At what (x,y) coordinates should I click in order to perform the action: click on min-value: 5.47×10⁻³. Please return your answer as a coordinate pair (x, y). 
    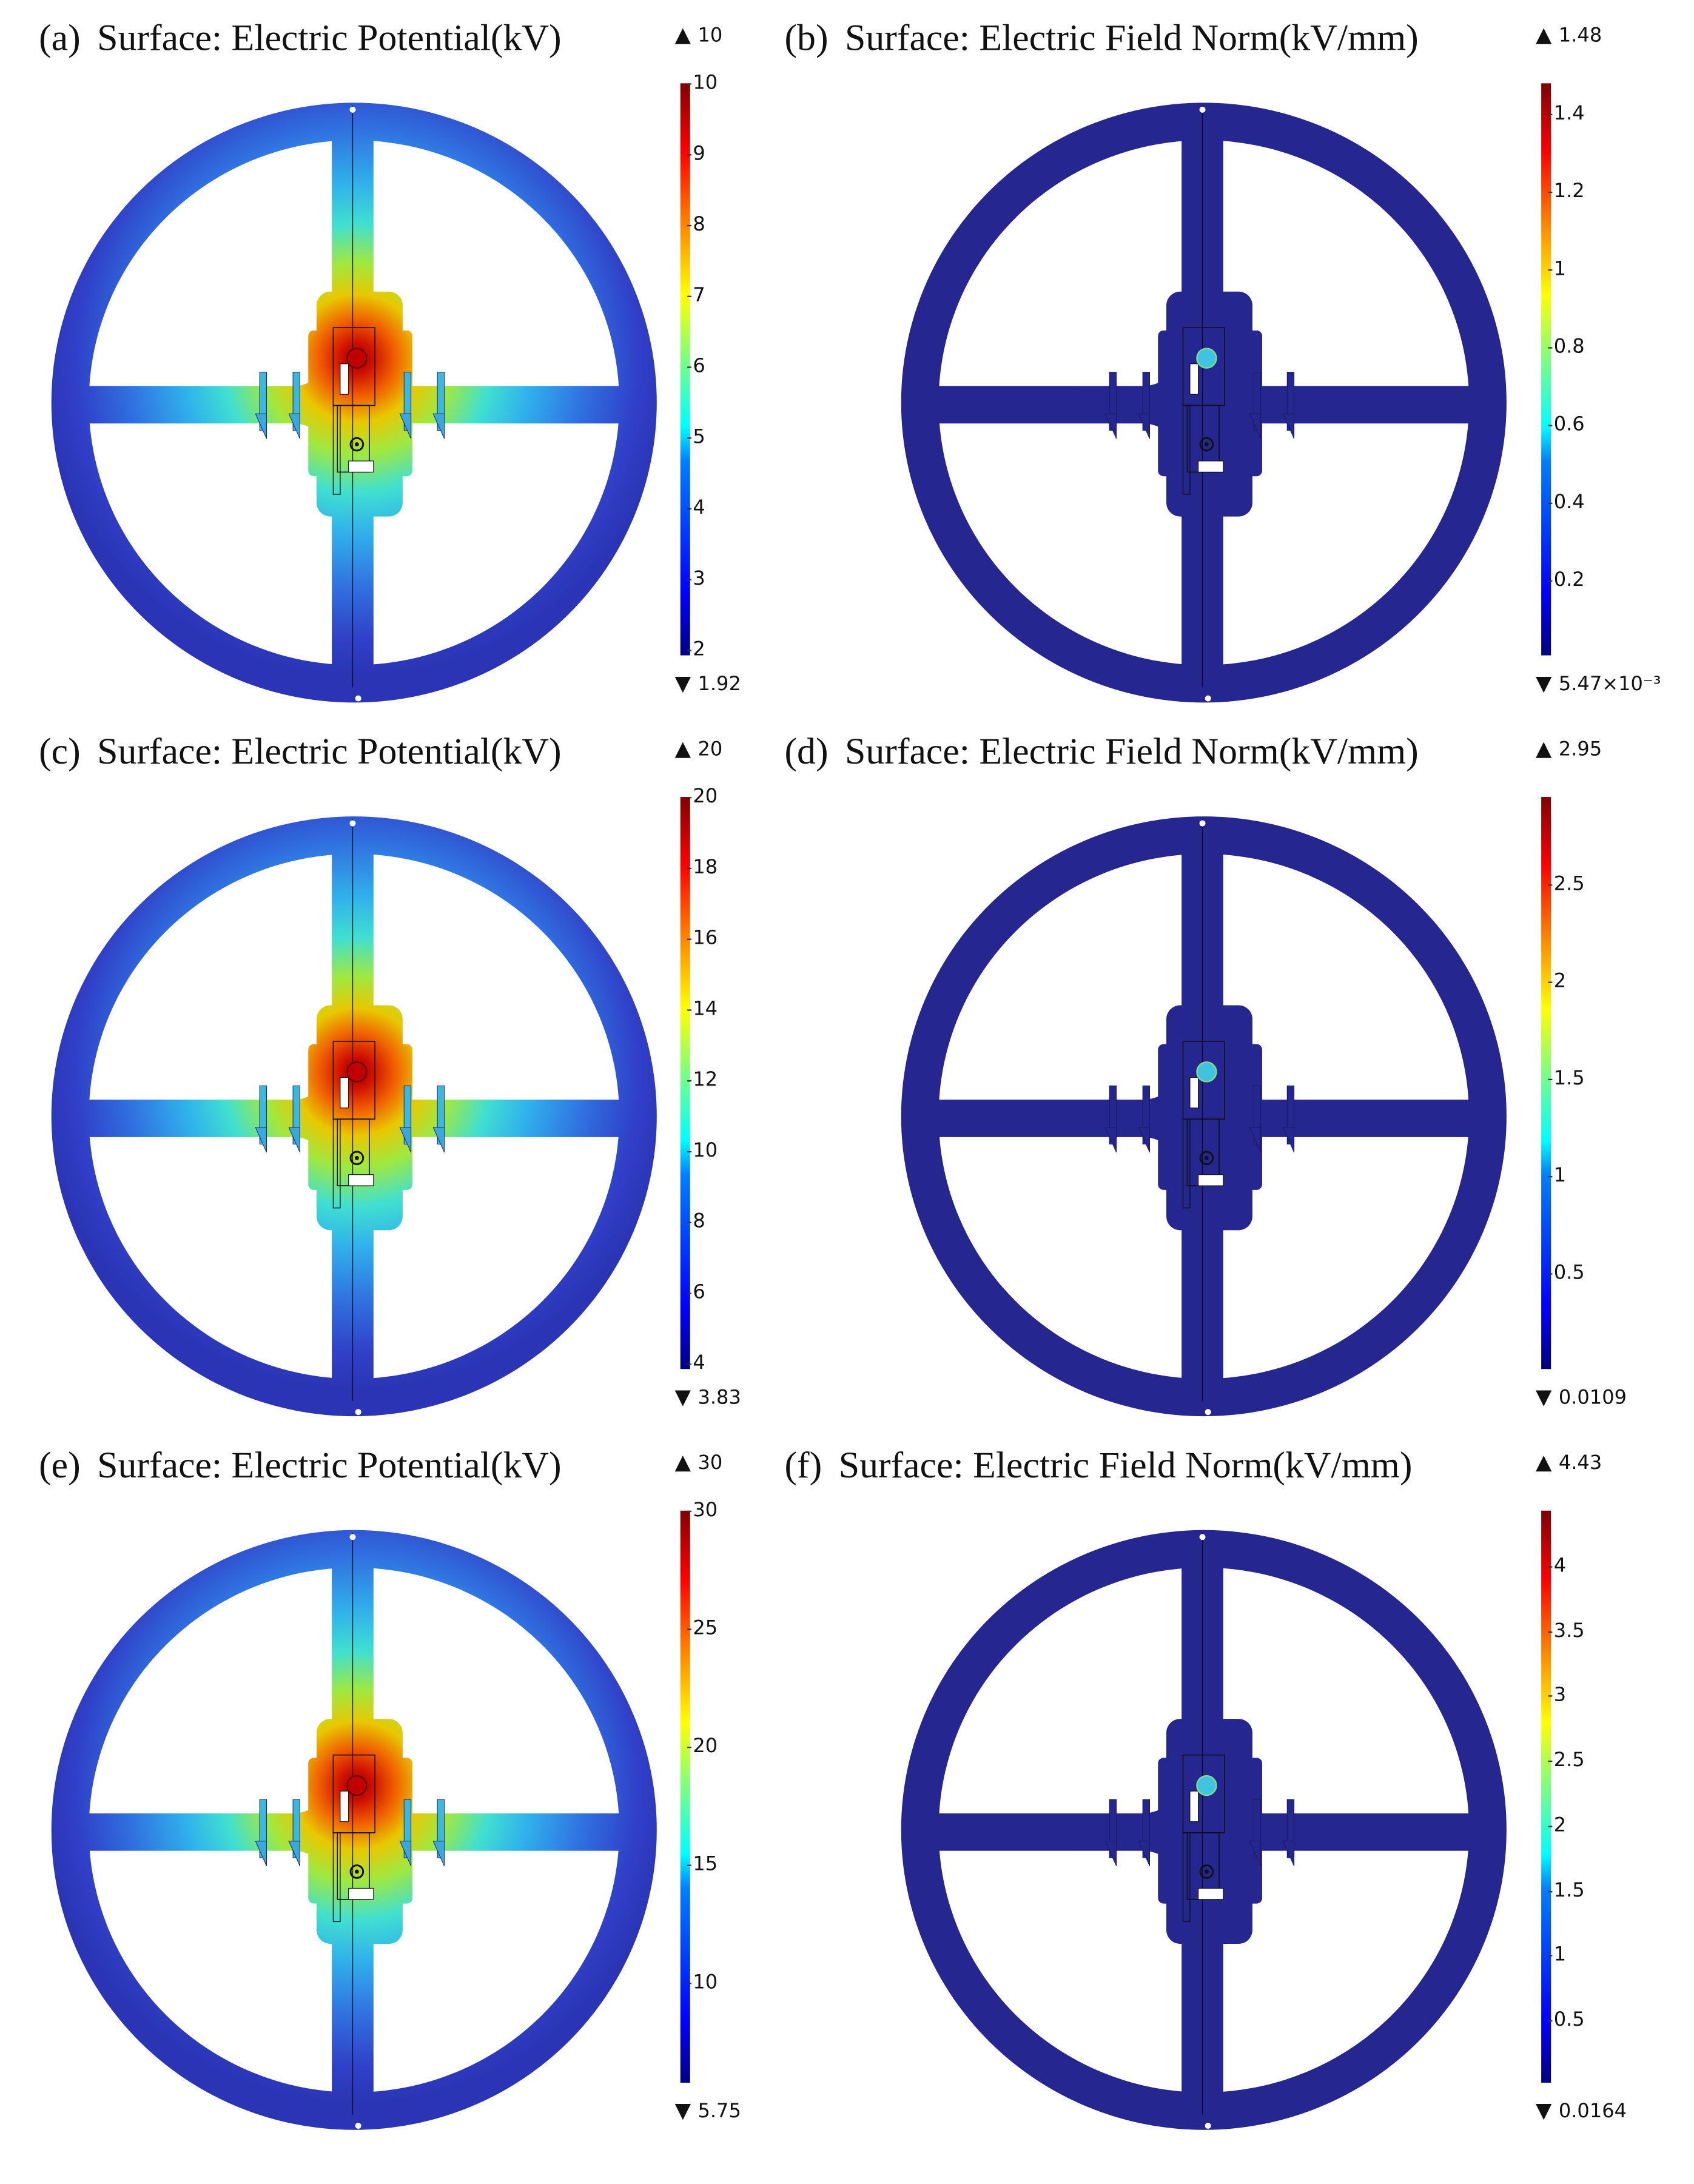
    Looking at the image, I should click on (1609, 684).